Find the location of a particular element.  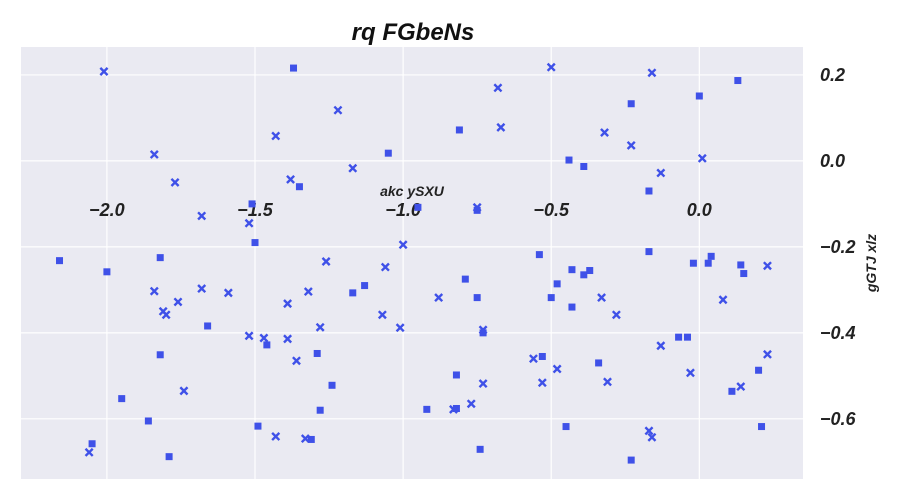

x-tick-labels: −2.0 −1.5 −1.0 −0.5 0.0 is located at coordinates (400, 210).